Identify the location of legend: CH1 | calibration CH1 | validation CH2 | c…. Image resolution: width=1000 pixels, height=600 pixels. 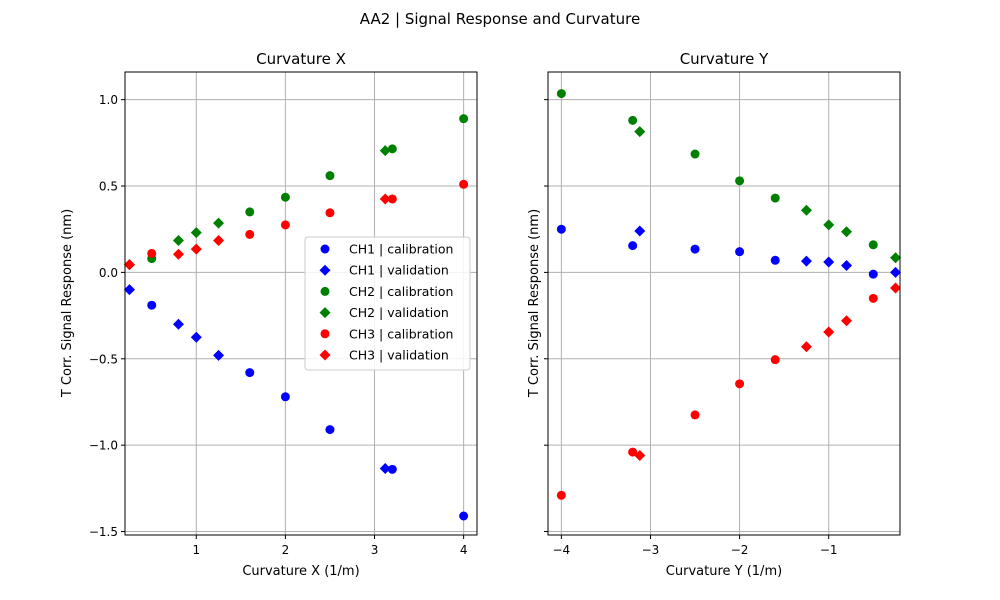
(387, 303).